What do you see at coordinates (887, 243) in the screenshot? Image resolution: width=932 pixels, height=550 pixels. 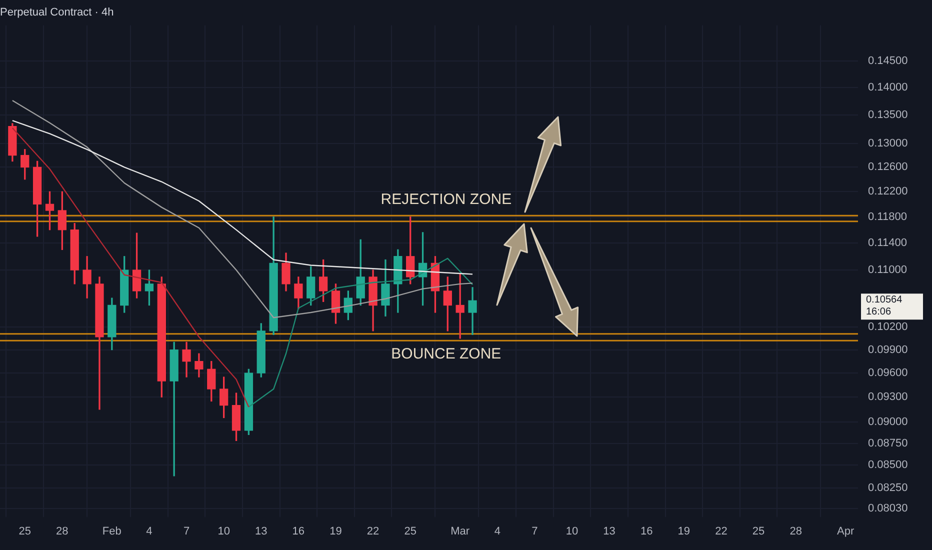 I see `y-tick-label: 0.11400` at bounding box center [887, 243].